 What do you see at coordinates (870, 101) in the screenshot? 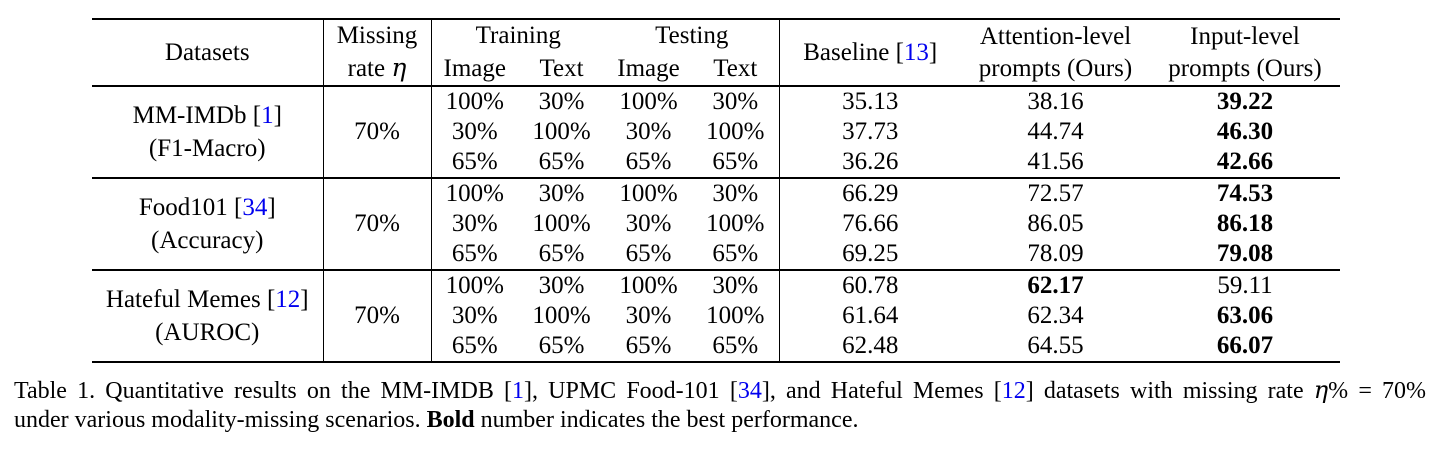
I see `baseline-value-cell: 35.13` at bounding box center [870, 101].